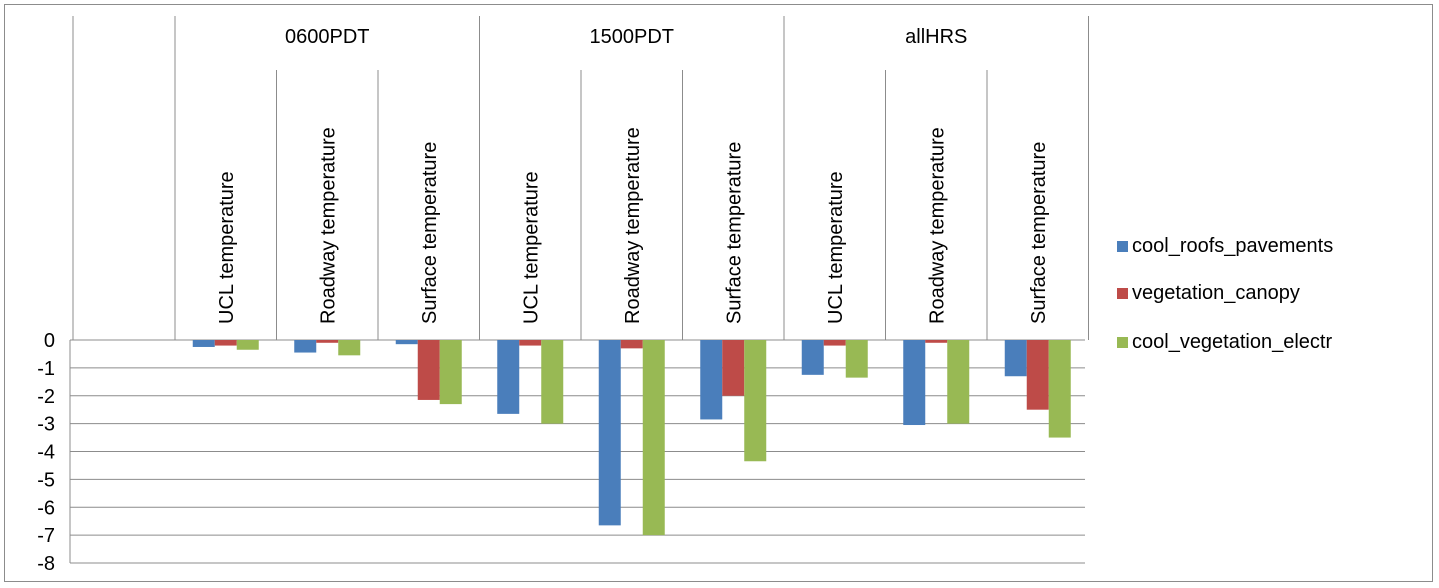 The image size is (1439, 588). Describe the element at coordinates (632, 37) in the screenshot. I see `group-label: 1500PDT` at that location.